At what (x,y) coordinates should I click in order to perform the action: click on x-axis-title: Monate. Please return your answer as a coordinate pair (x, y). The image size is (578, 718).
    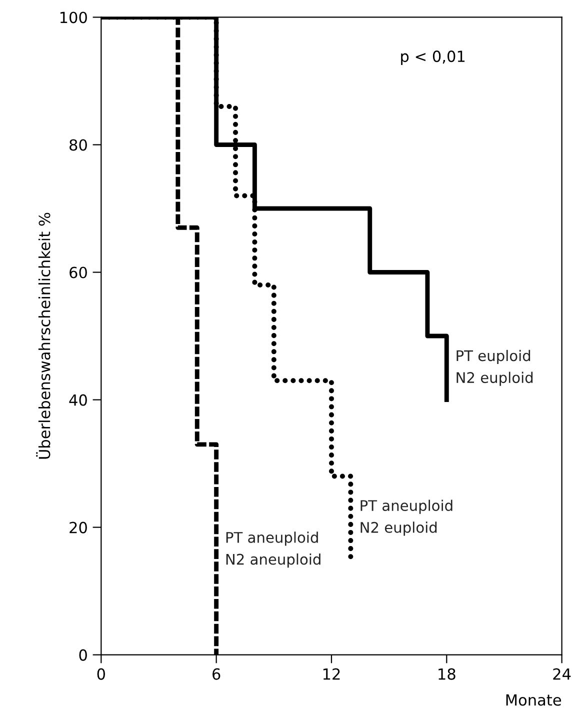
    Looking at the image, I should click on (533, 700).